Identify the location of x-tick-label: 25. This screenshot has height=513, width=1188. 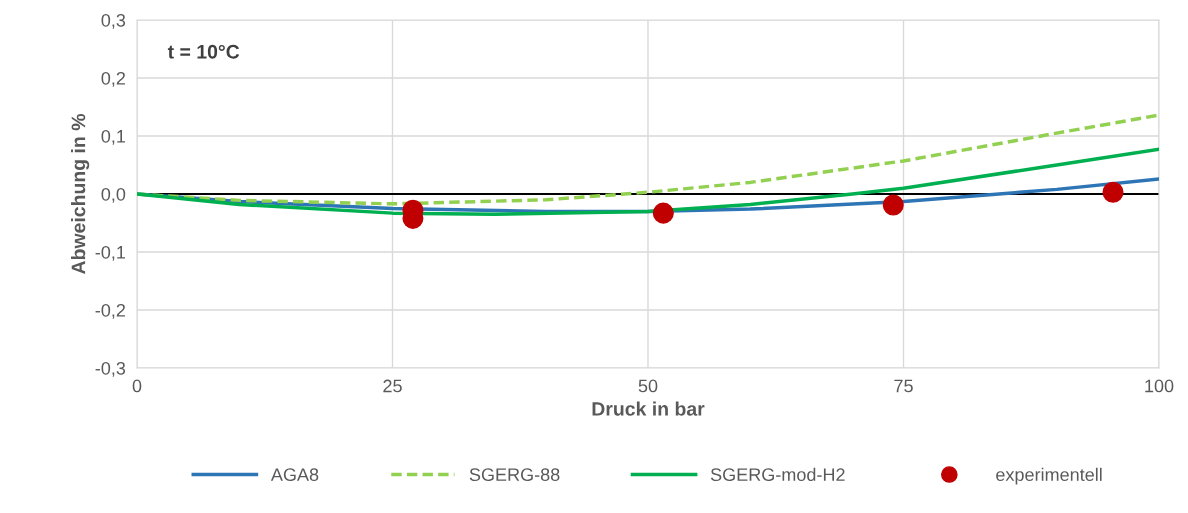
(392, 386).